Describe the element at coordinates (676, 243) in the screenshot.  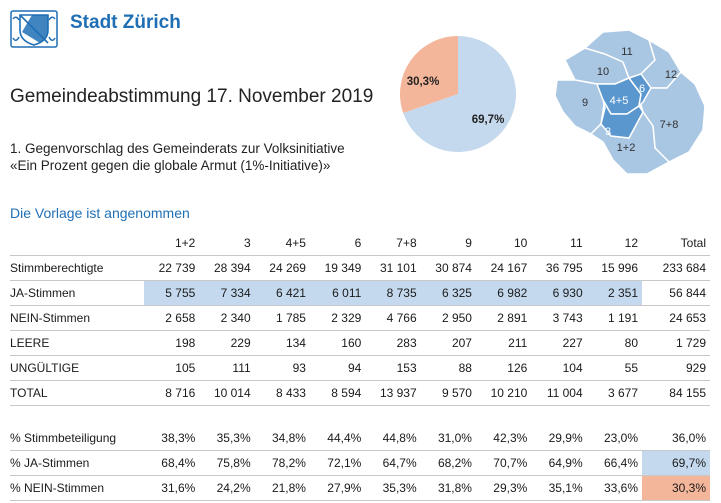
I see `table-header-cell: Total` at that location.